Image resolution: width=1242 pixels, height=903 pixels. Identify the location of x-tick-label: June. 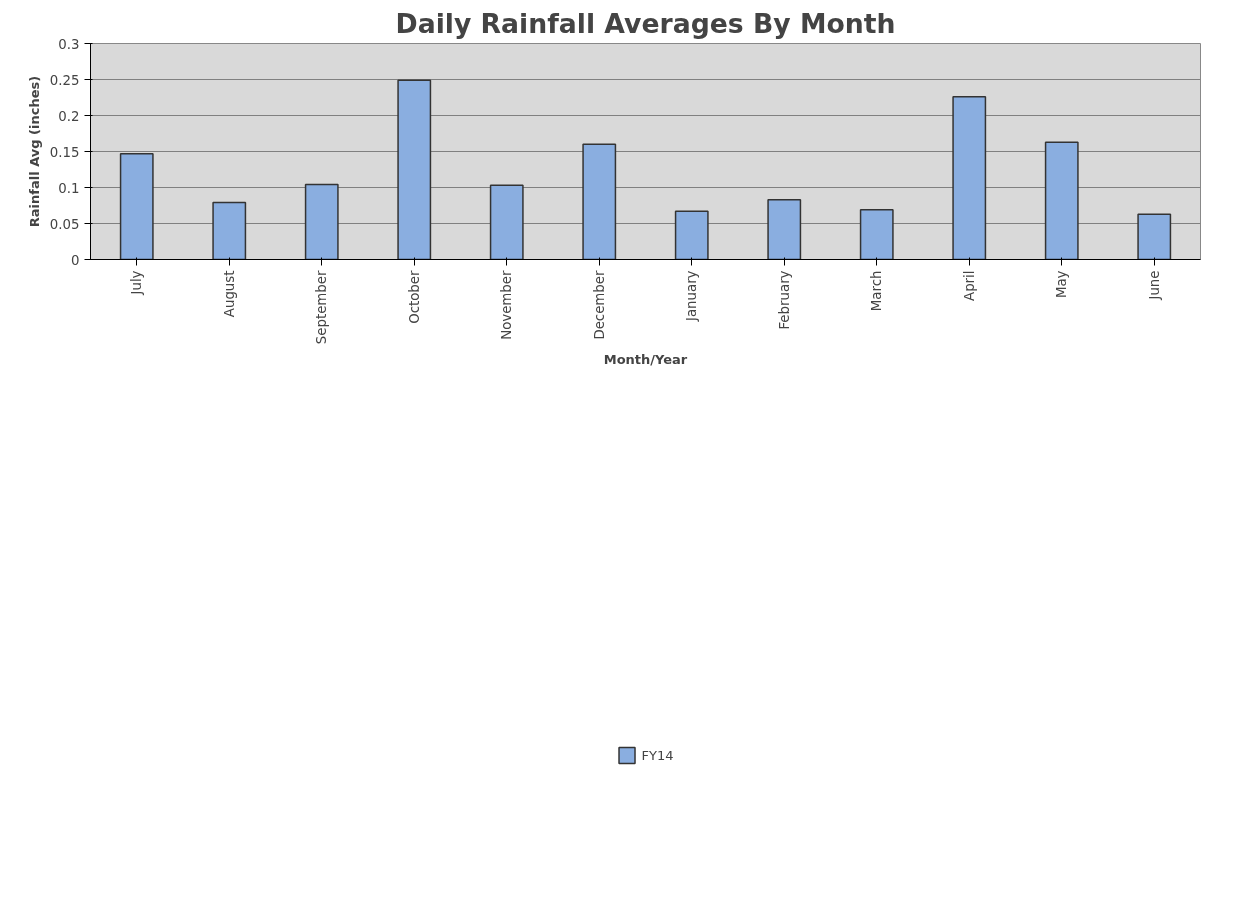
(1154, 285).